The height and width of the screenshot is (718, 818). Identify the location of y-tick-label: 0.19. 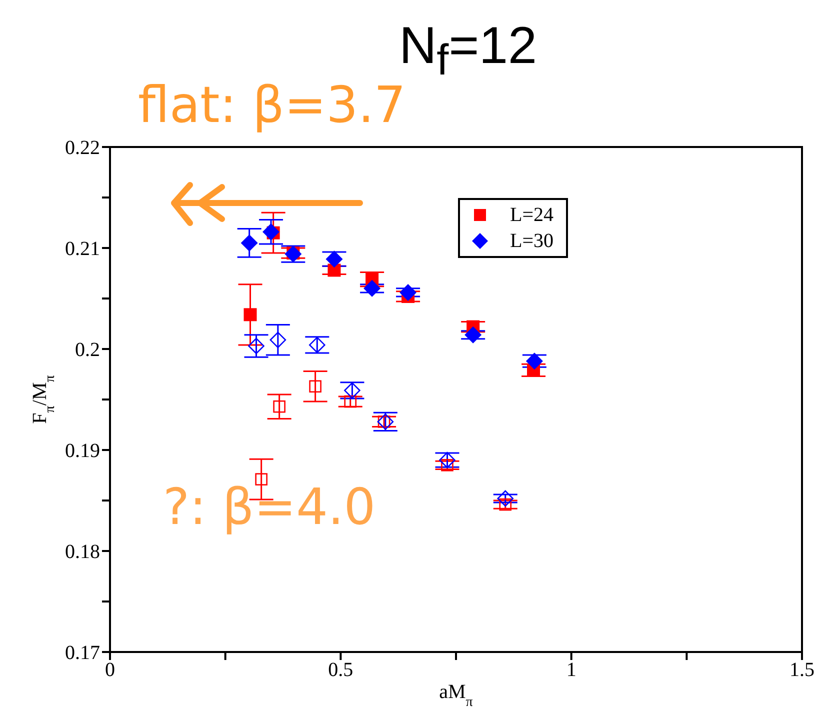
(82, 451).